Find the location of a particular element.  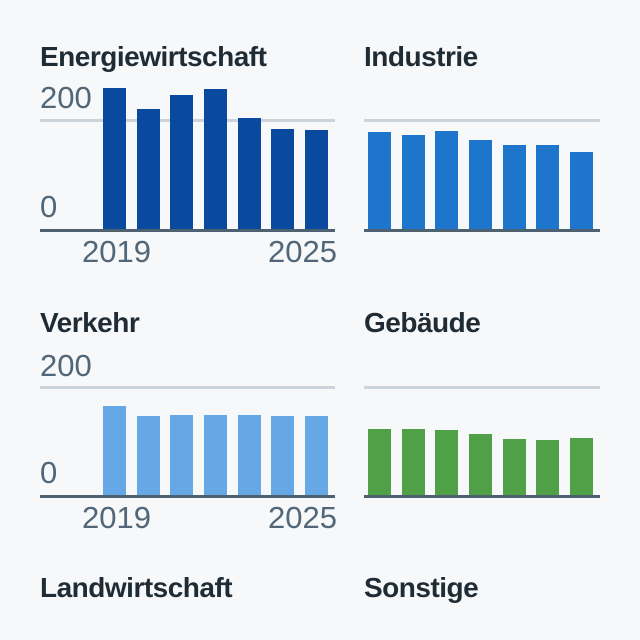

bar-group-industrie is located at coordinates (484, 134).